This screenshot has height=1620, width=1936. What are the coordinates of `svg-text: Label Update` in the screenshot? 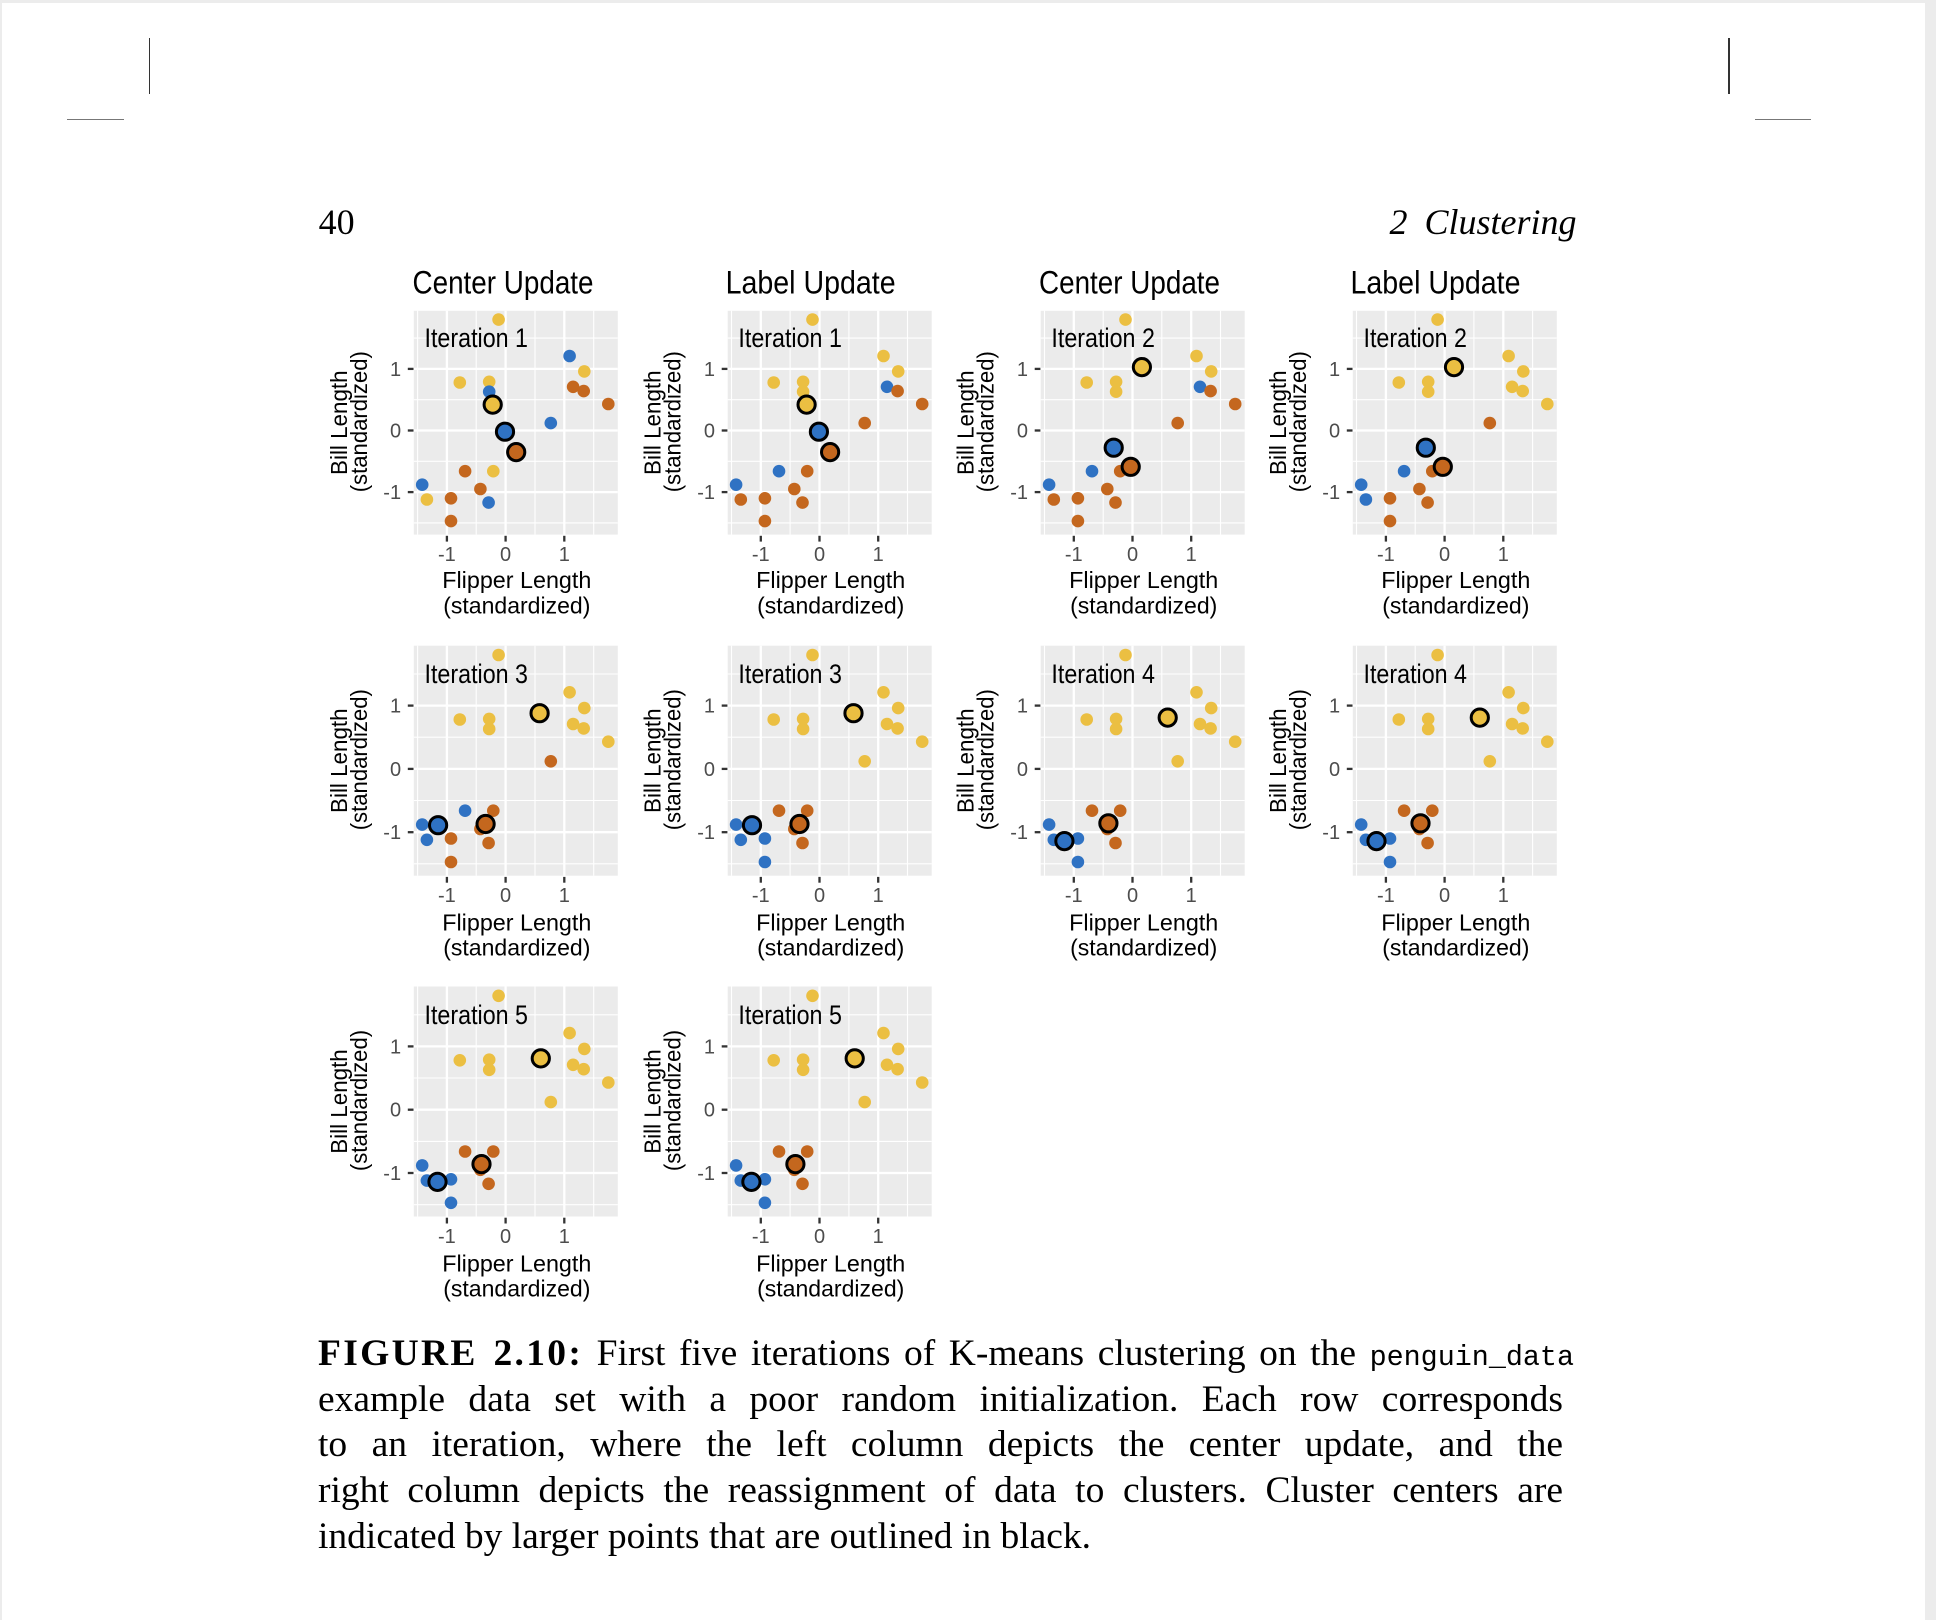 It's located at (1436, 283).